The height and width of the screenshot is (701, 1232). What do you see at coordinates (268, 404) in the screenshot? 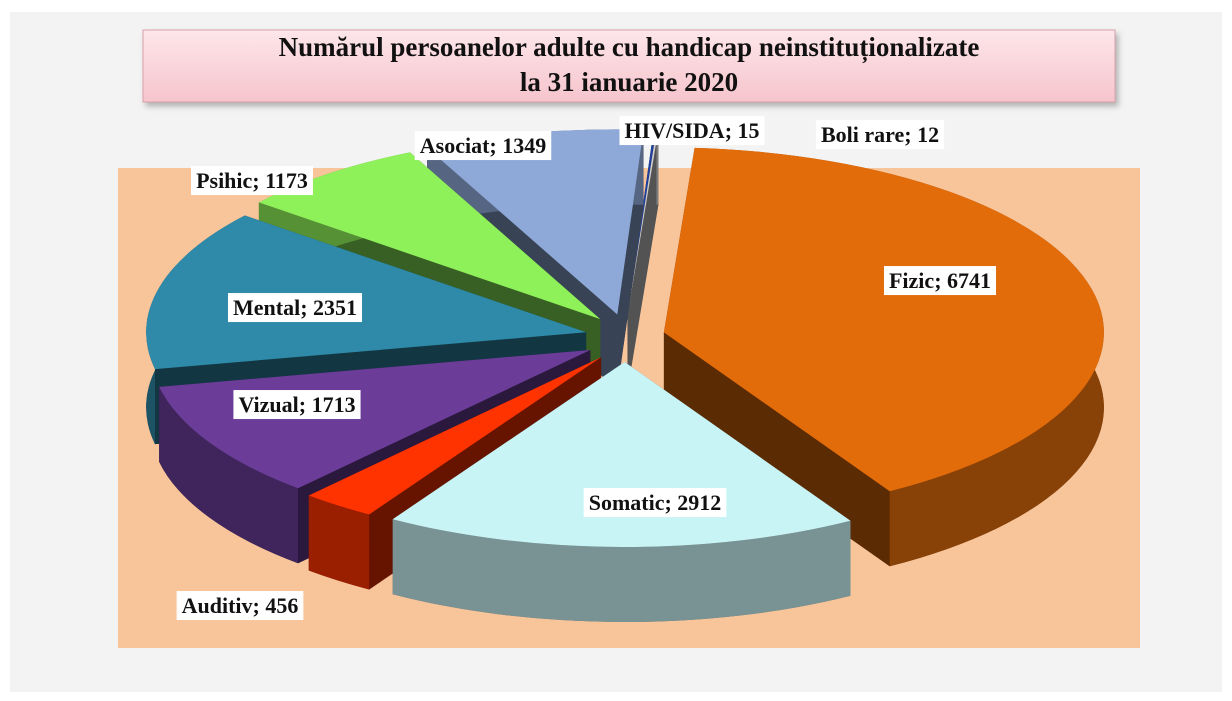
I see `category-label: Vizual` at bounding box center [268, 404].